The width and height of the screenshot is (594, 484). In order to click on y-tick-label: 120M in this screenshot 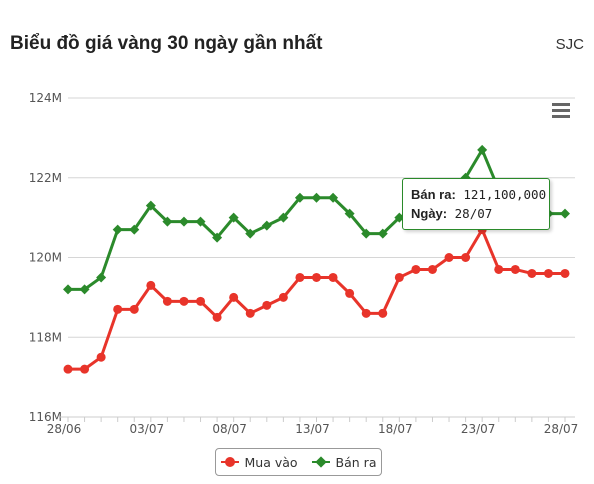, I will do `click(45, 258)`.